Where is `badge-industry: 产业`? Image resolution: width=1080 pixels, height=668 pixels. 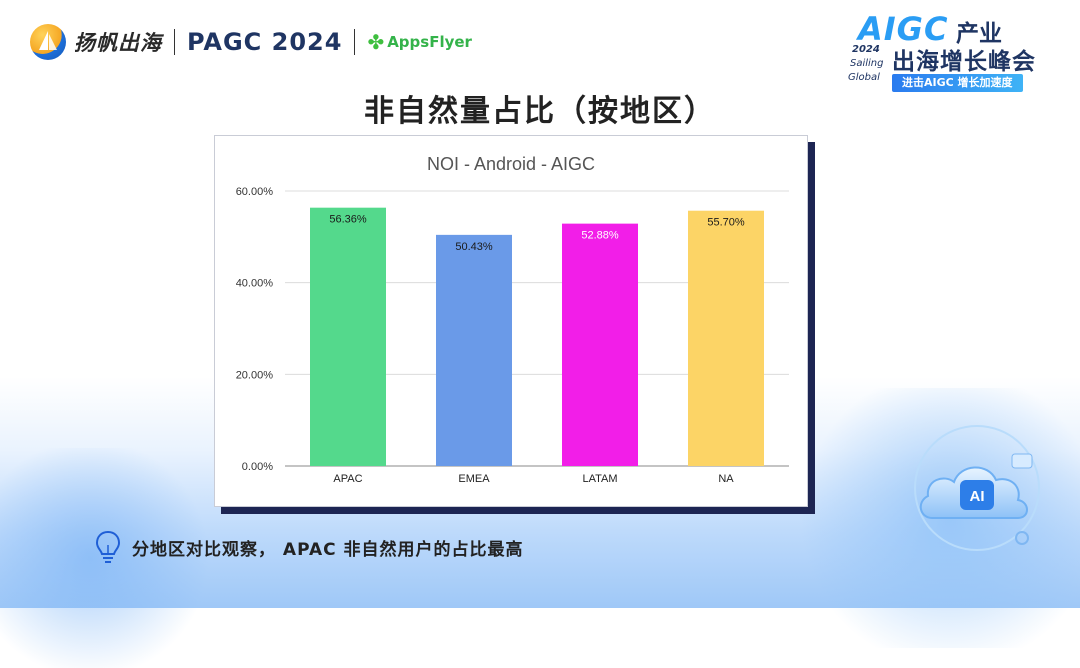
badge-industry: 产业 is located at coordinates (979, 34).